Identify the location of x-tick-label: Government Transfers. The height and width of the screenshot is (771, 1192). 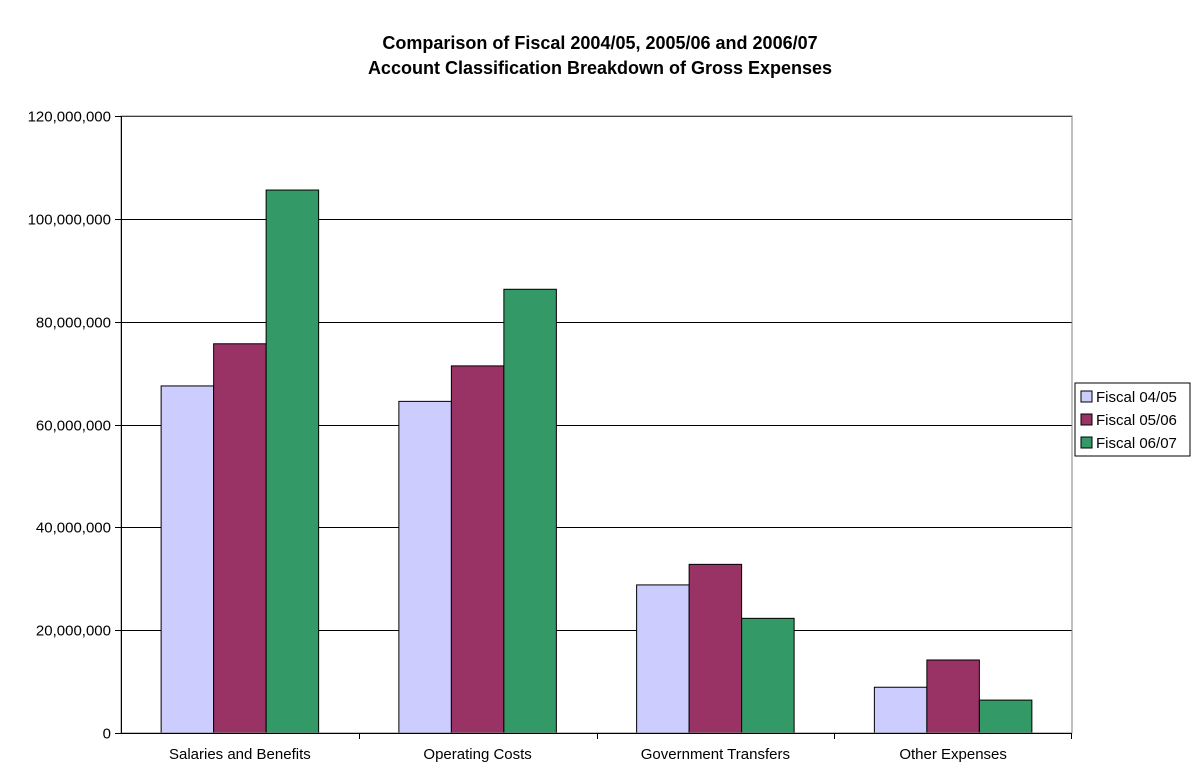
(715, 754).